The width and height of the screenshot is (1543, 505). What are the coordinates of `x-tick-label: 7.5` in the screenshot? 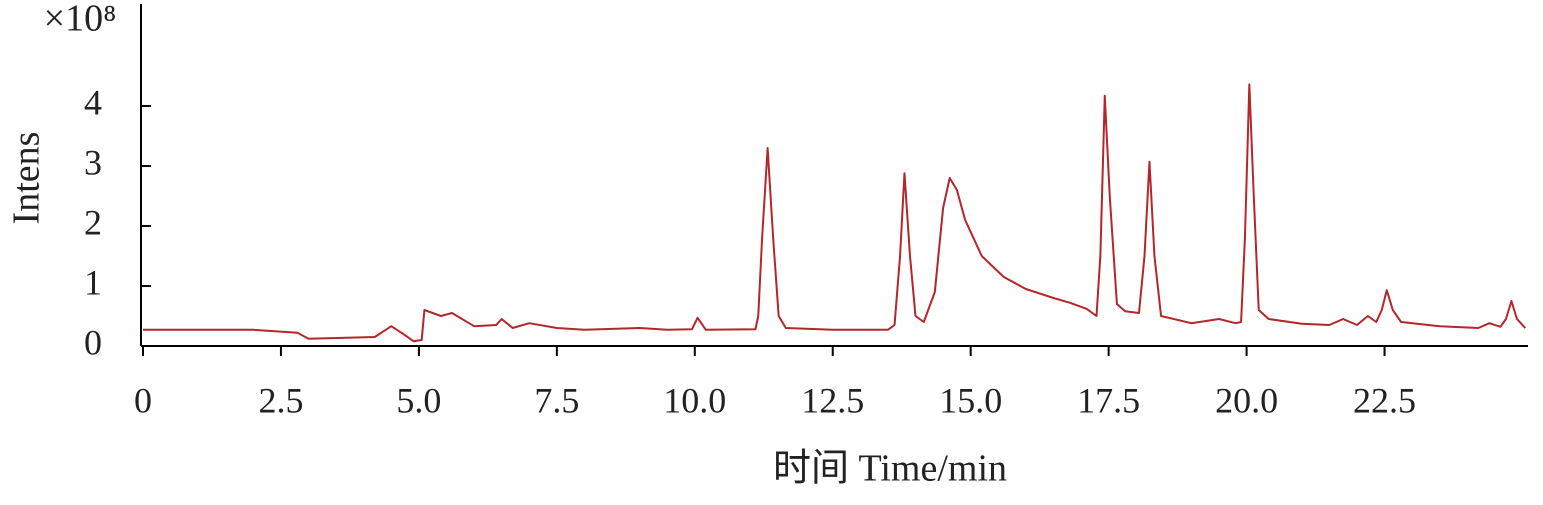 It's located at (556, 400).